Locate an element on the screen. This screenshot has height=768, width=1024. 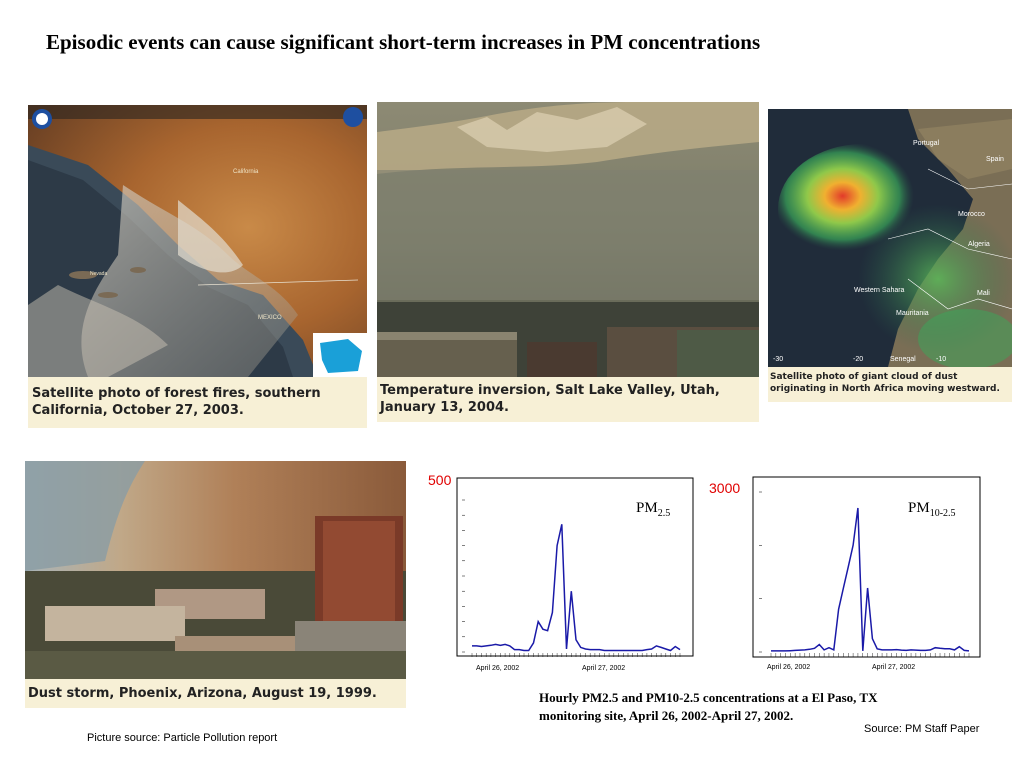
phoenix-dust-storm-image is located at coordinates (215, 570).